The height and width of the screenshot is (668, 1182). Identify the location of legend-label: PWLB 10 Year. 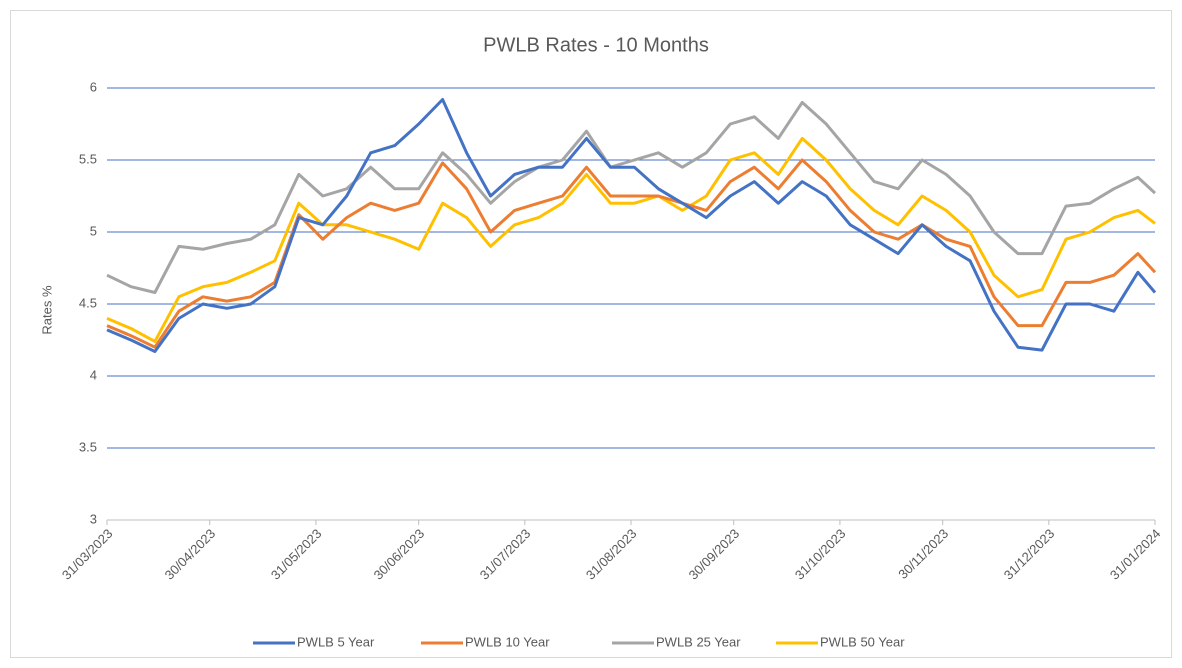
(507, 641).